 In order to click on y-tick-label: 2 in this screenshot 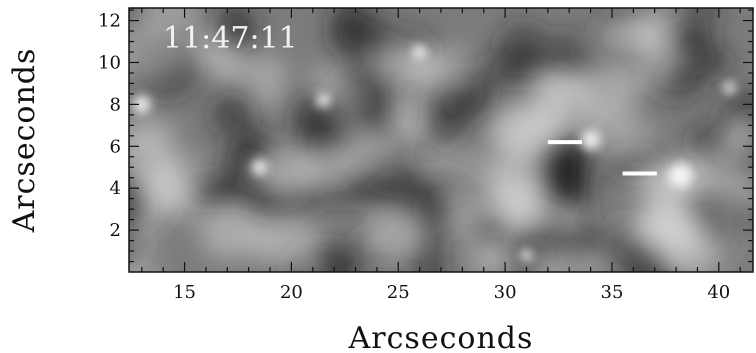, I will do `click(115, 230)`.